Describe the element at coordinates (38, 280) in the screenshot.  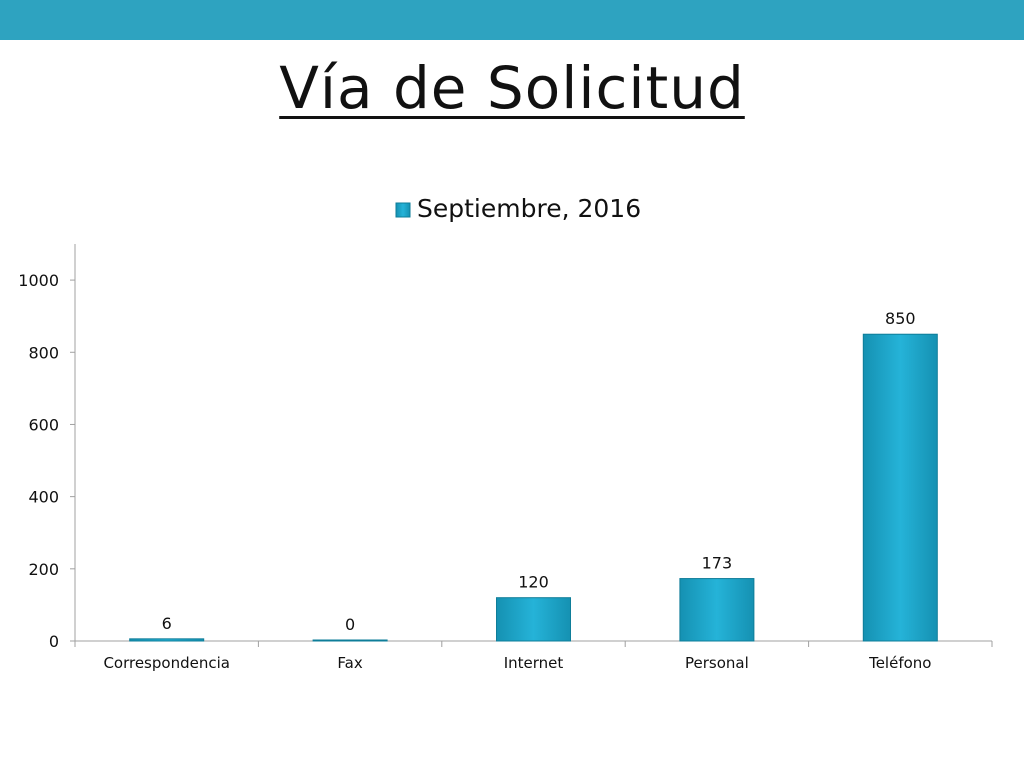
I see `y-tick-label: 1000` at that location.